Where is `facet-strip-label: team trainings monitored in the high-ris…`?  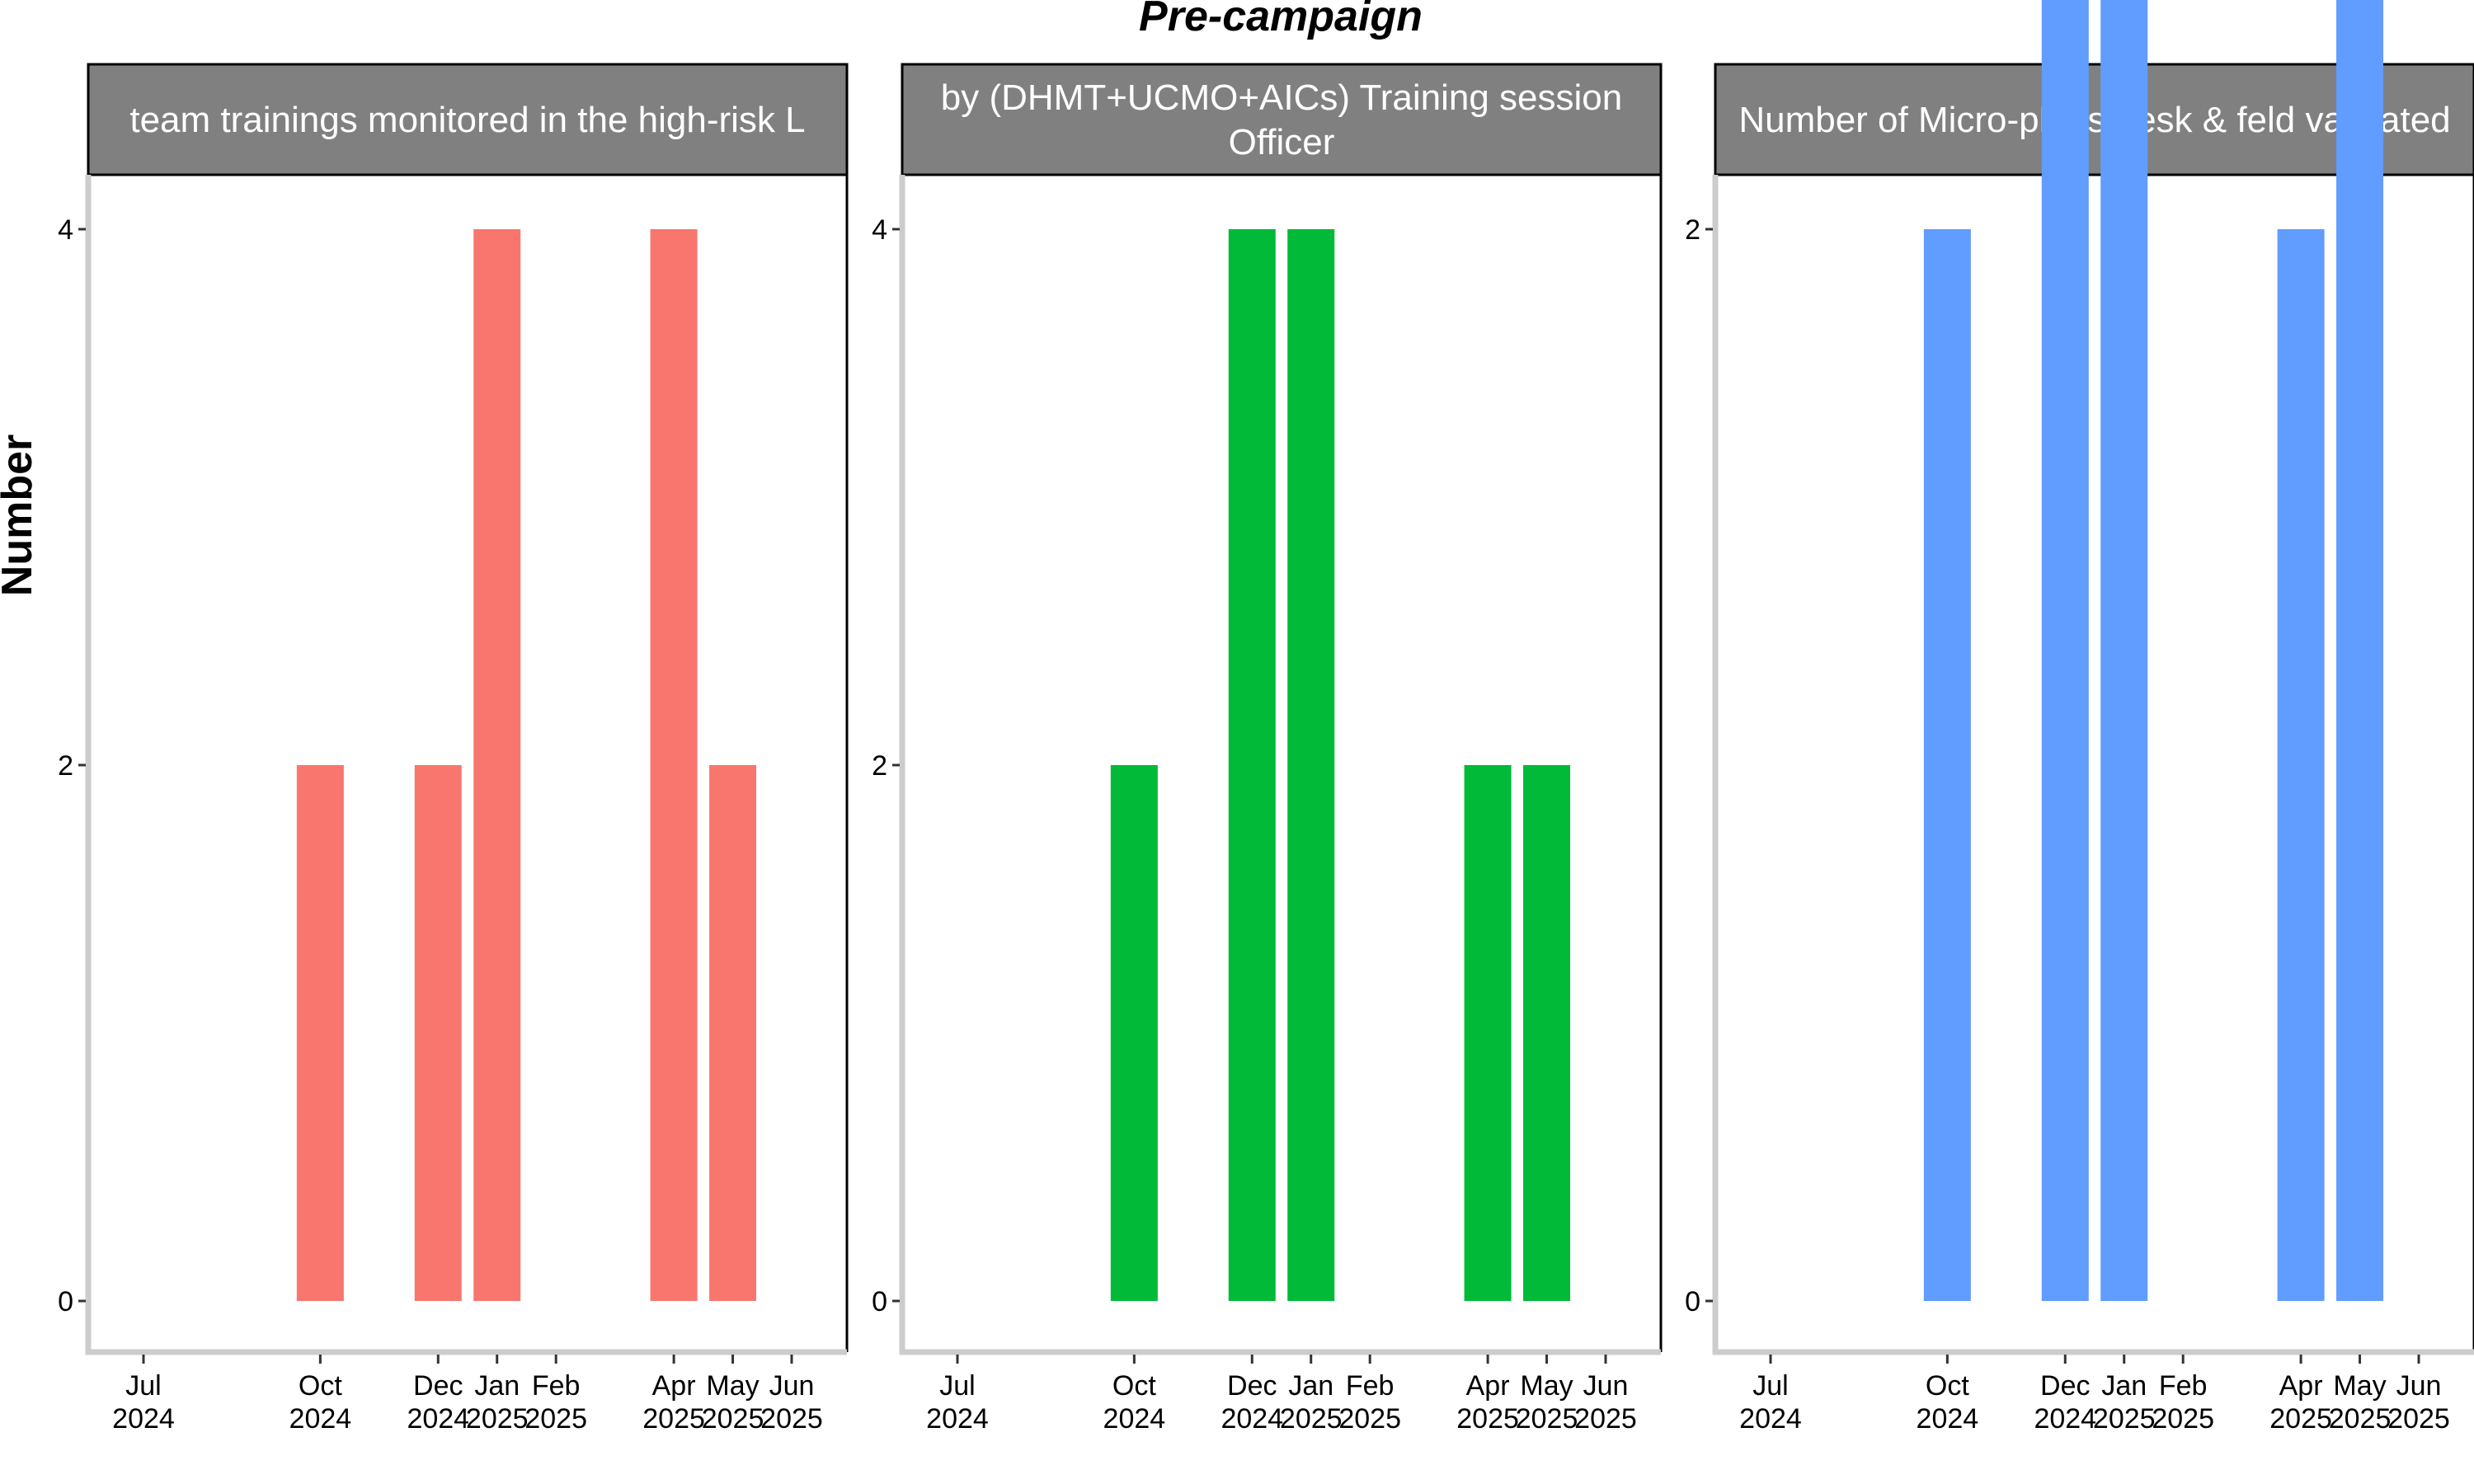
facet-strip-label: team trainings monitored in the high-ris… is located at coordinates (467, 120).